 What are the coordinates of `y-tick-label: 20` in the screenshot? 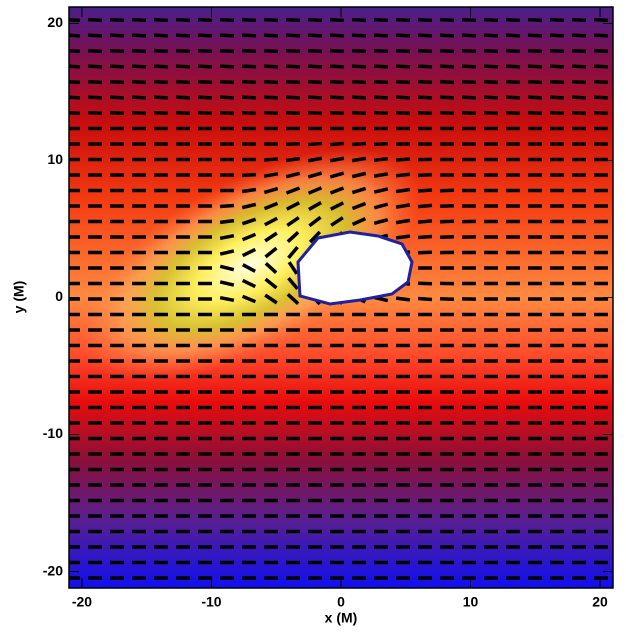 It's located at (55, 22).